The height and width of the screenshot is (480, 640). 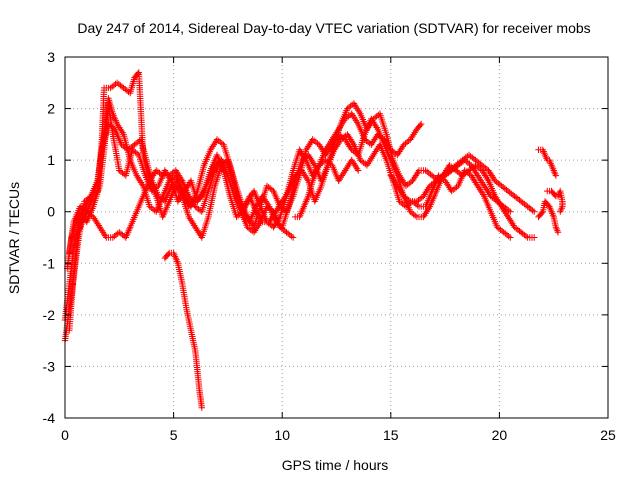 I want to click on x-tick-label: 15, so click(x=391, y=435).